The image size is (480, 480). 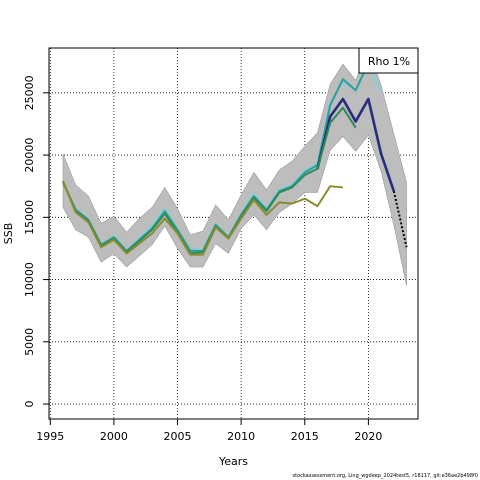 I want to click on y-tick-label: 20000, so click(x=29, y=155).